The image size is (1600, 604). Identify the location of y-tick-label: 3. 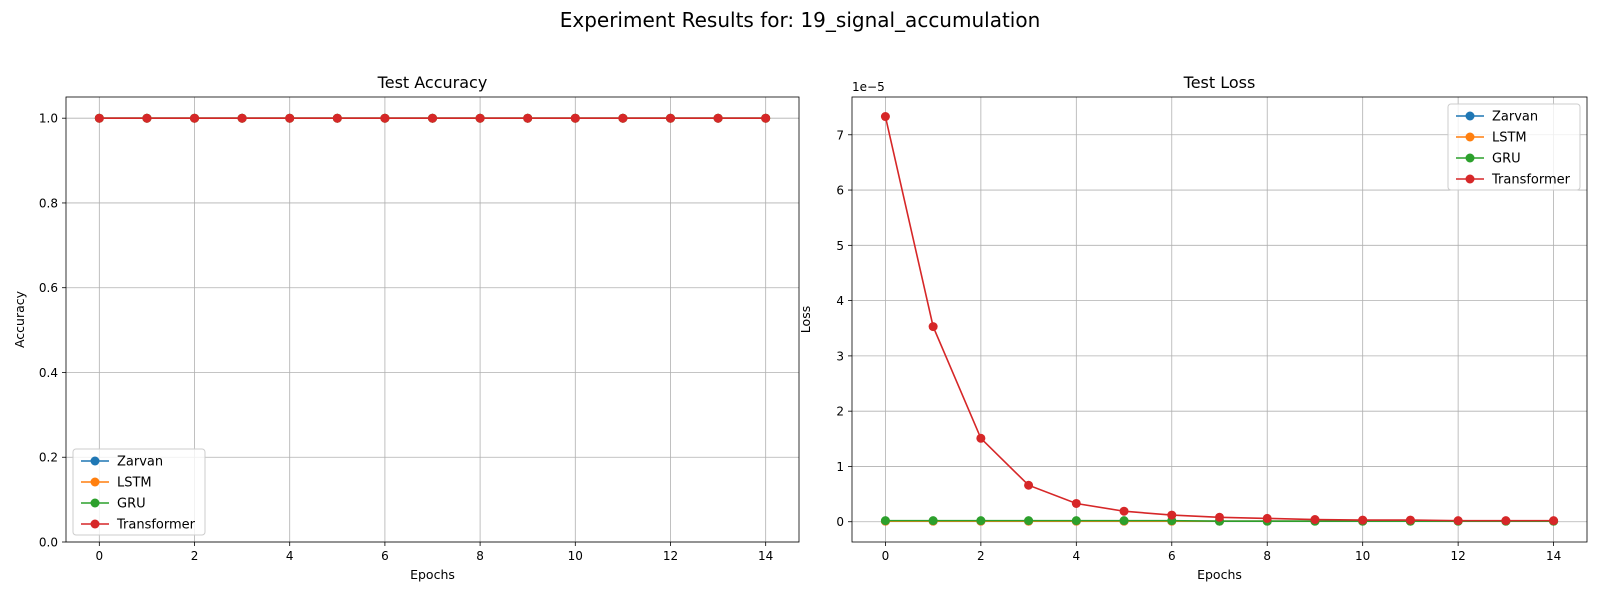
(840, 356).